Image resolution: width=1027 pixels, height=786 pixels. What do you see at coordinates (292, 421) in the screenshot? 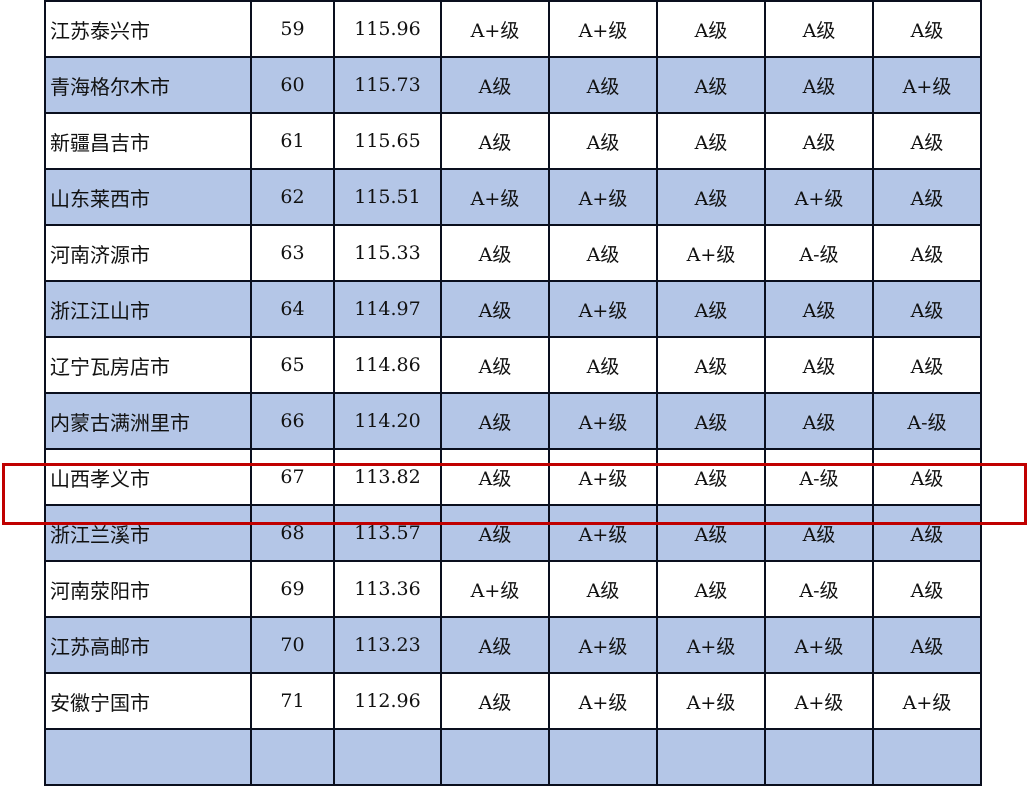
I see `rank-cell: 66` at bounding box center [292, 421].